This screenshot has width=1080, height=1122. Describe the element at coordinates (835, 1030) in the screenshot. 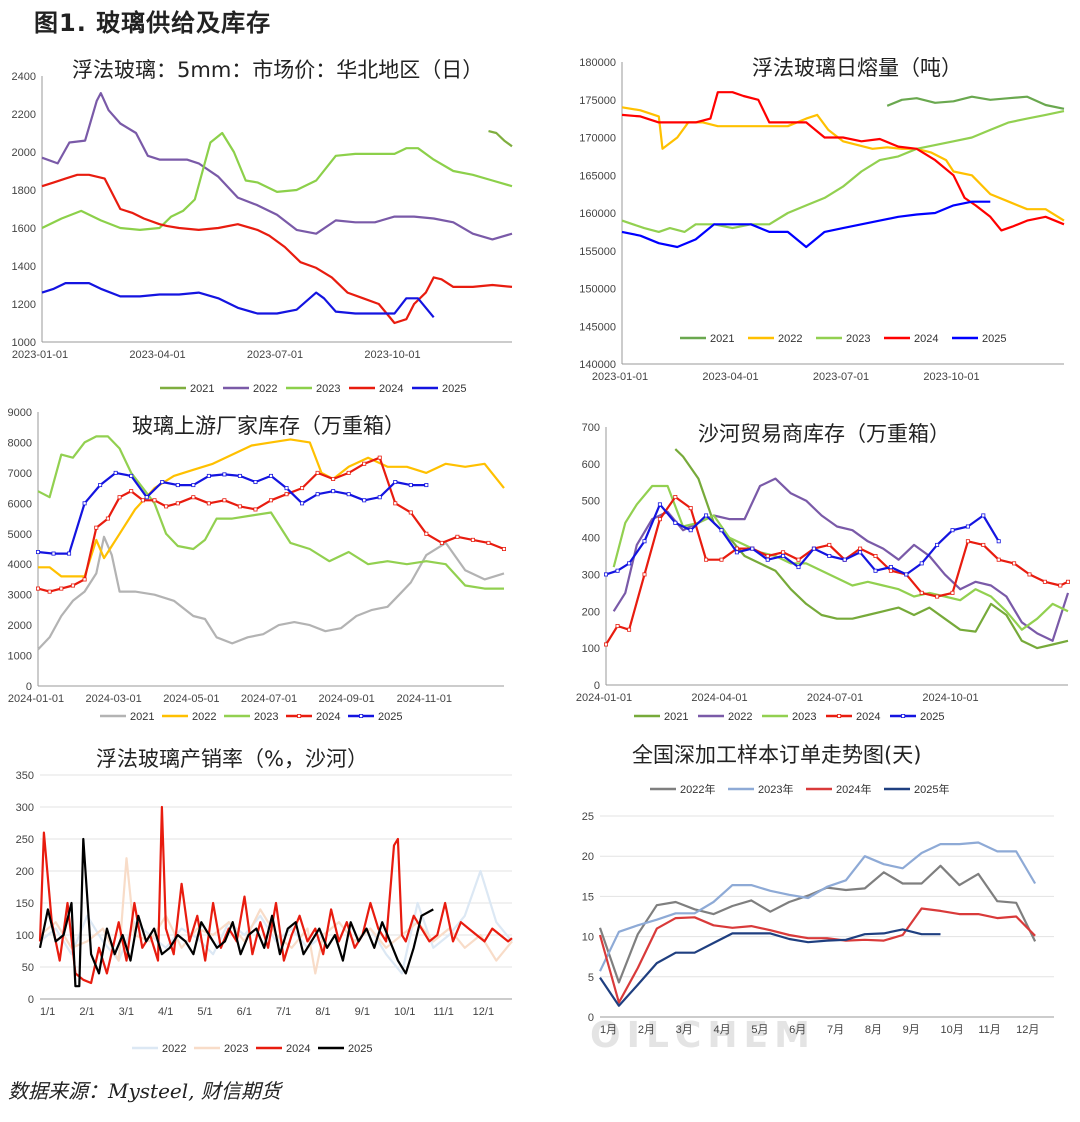

I see `x-tick-label: 7月` at that location.